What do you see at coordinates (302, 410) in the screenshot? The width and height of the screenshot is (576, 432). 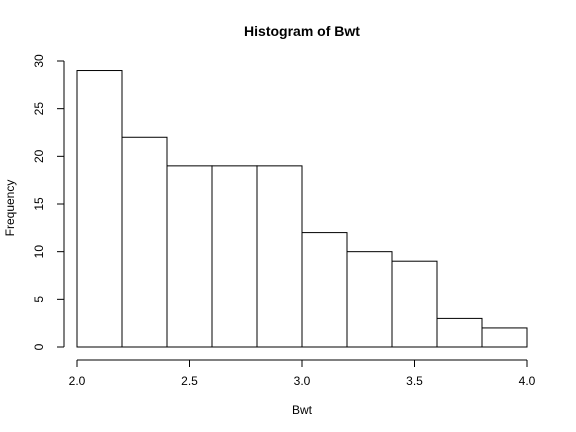 I see `x-axis-label: Bwt` at bounding box center [302, 410].